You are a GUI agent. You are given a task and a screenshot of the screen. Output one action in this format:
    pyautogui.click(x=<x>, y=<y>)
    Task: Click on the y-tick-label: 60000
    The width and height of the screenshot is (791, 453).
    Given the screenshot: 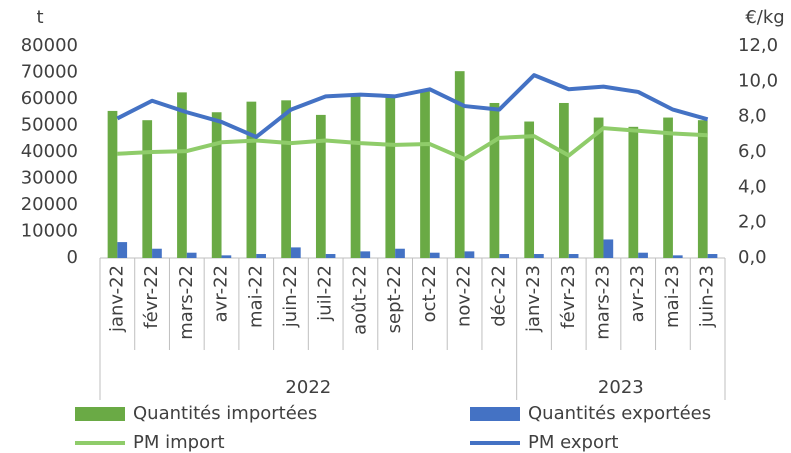 What is the action you would take?
    pyautogui.click(x=49, y=98)
    